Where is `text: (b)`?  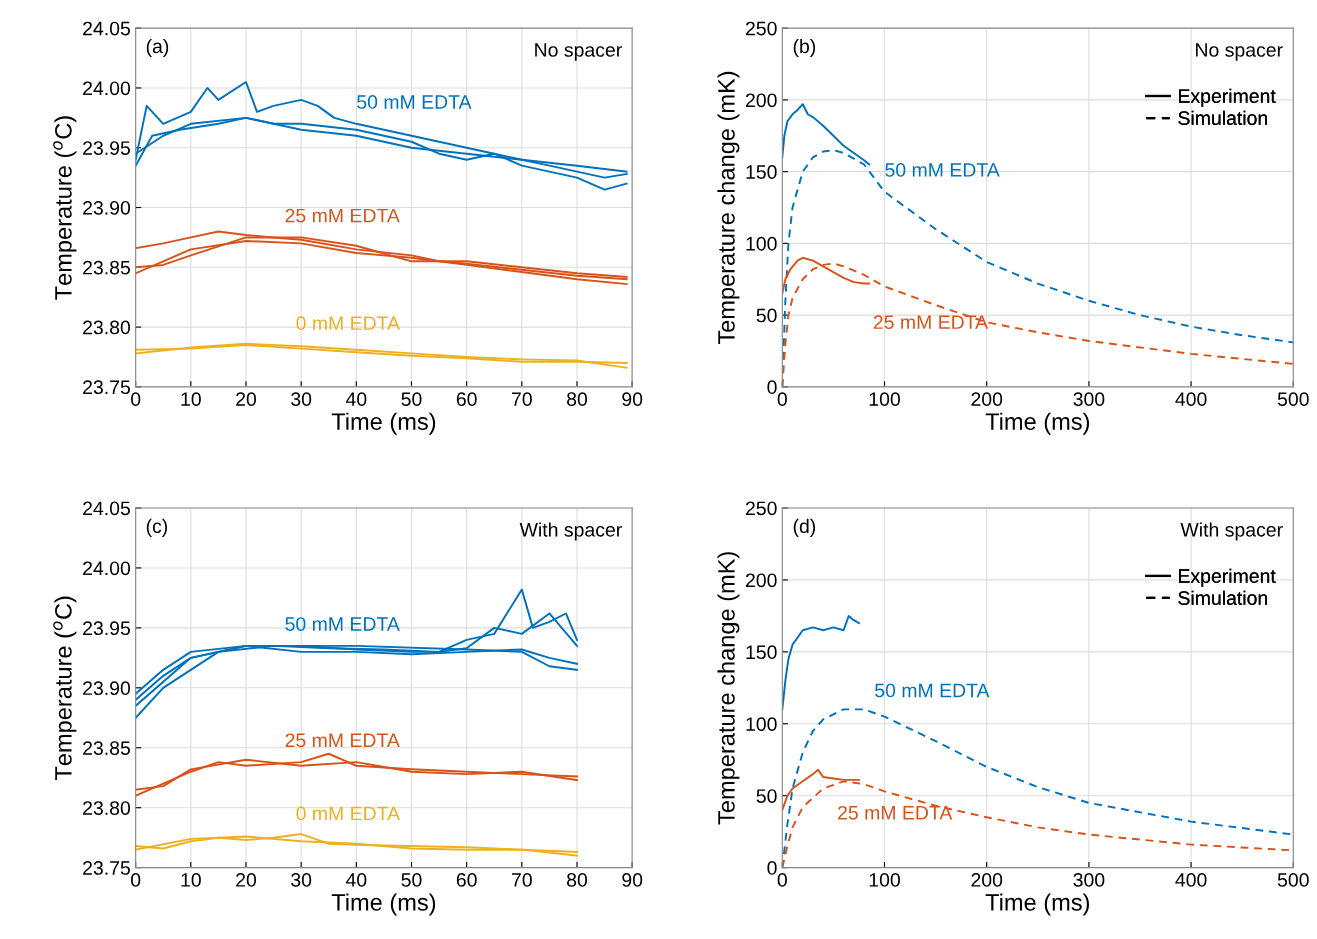
text: (b) is located at coordinates (804, 48).